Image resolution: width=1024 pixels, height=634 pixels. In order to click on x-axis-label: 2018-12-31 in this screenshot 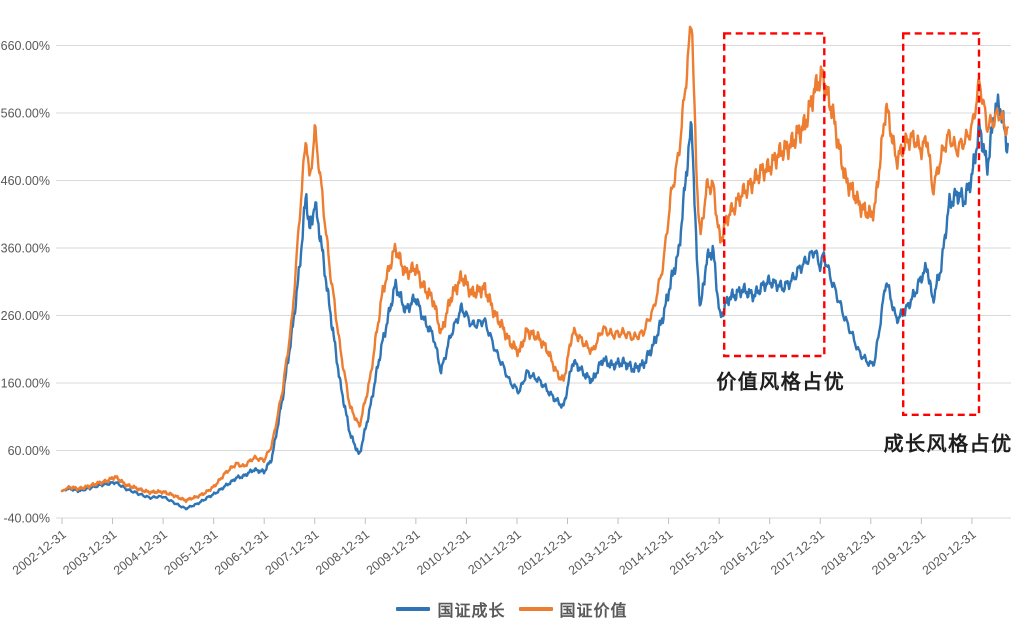, I will do `click(848, 552)`.